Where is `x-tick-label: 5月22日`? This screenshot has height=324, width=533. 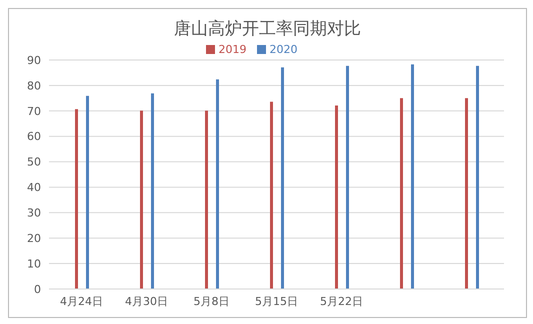
x-tick-label: 5月22日 is located at coordinates (341, 301).